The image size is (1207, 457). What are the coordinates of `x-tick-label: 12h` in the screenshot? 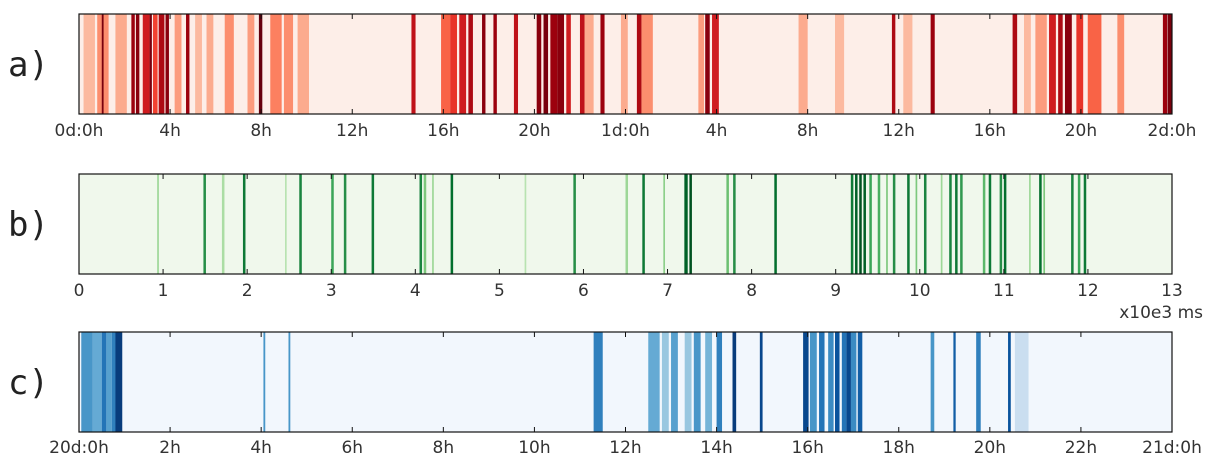 It's located at (352, 131).